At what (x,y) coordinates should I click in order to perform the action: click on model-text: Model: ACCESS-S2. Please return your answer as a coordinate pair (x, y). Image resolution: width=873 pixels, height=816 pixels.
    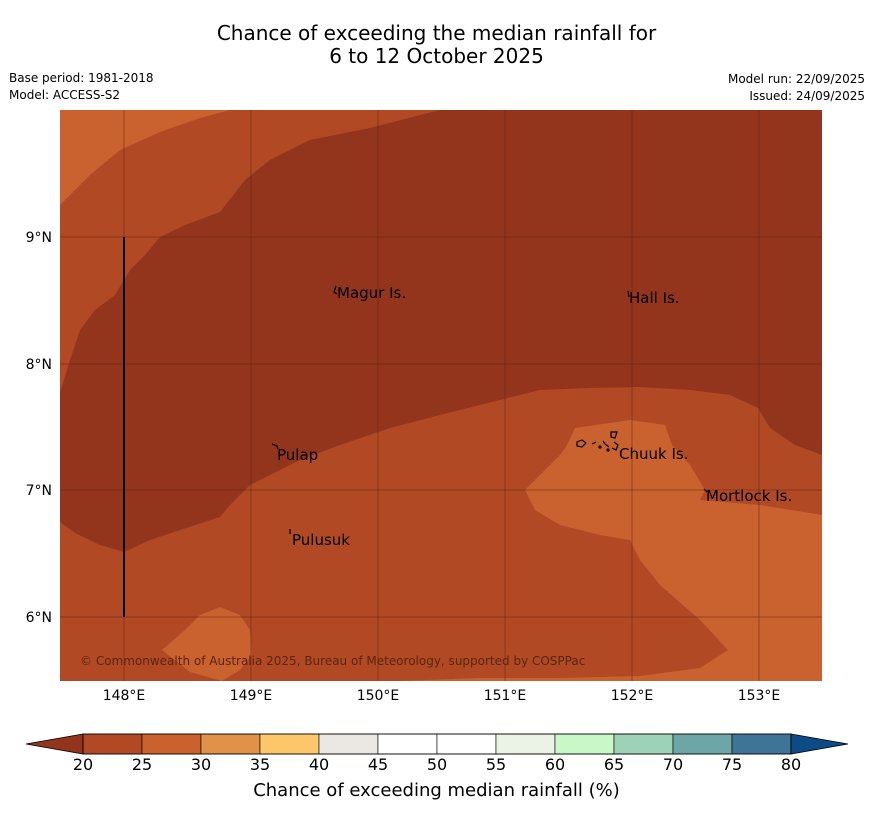
    Looking at the image, I should click on (65, 95).